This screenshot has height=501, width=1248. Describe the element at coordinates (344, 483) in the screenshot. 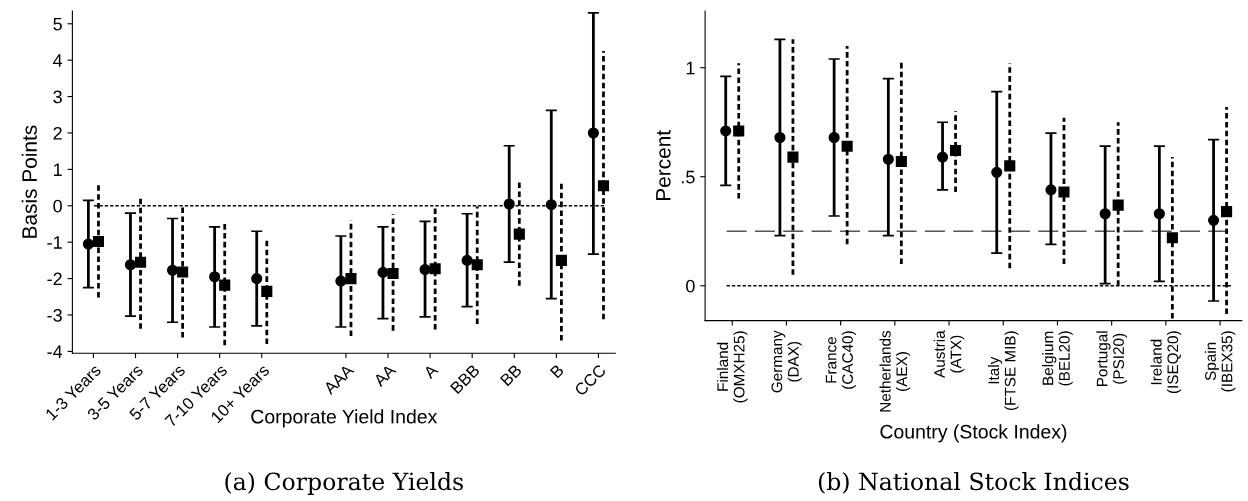

I see `text: (a) Corporate Yields` at that location.